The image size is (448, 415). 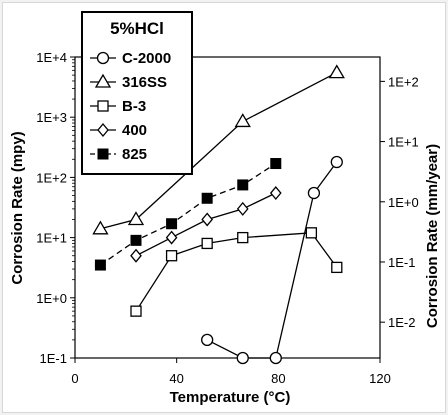 What do you see at coordinates (403, 142) in the screenshot?
I see `y2-tick-label: 1E+1` at bounding box center [403, 142].